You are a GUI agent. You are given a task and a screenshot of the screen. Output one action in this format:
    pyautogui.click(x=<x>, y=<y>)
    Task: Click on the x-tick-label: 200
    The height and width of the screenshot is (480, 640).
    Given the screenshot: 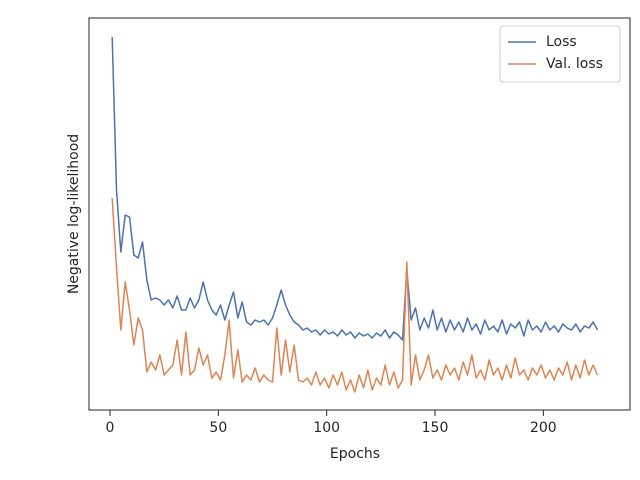 What is the action you would take?
    pyautogui.click(x=543, y=428)
    